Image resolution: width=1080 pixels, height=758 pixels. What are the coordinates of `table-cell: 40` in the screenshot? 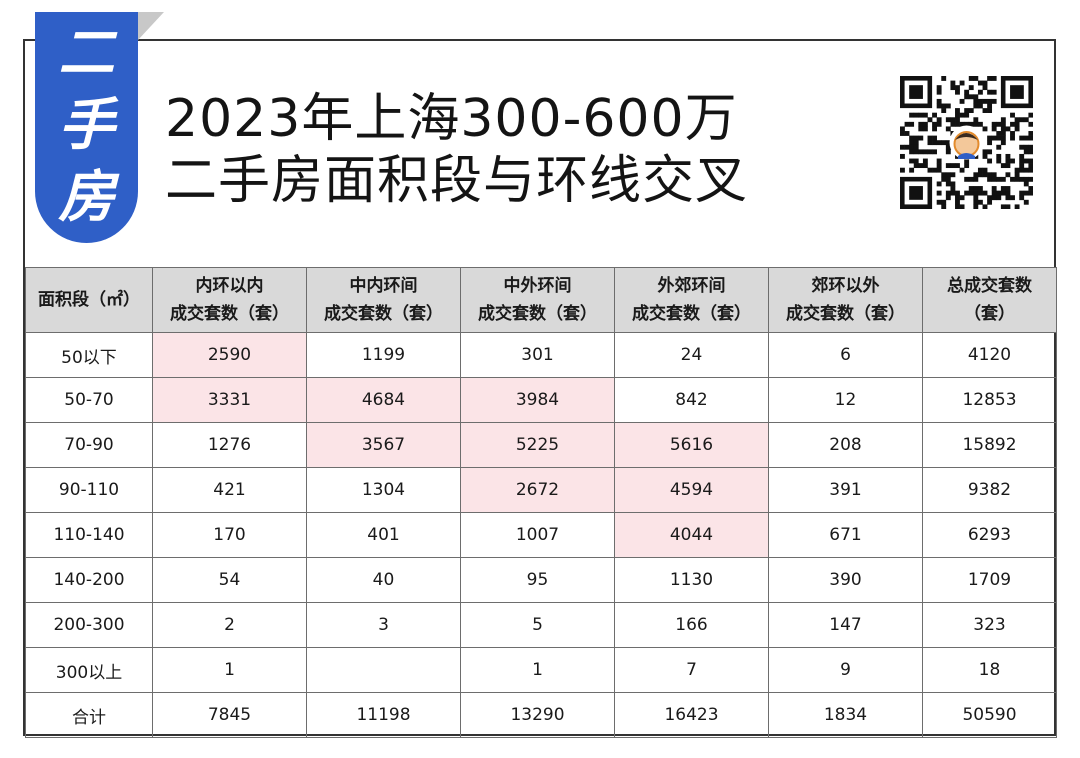 It's located at (383, 580).